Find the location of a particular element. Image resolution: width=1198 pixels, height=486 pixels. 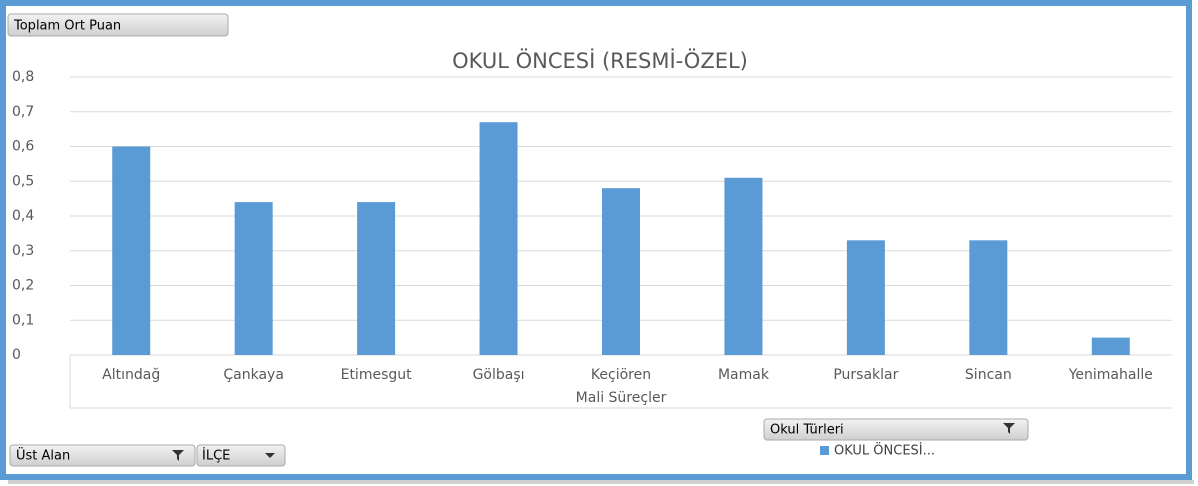

value-field-label: Toplam Ort Puan is located at coordinates (67, 26).